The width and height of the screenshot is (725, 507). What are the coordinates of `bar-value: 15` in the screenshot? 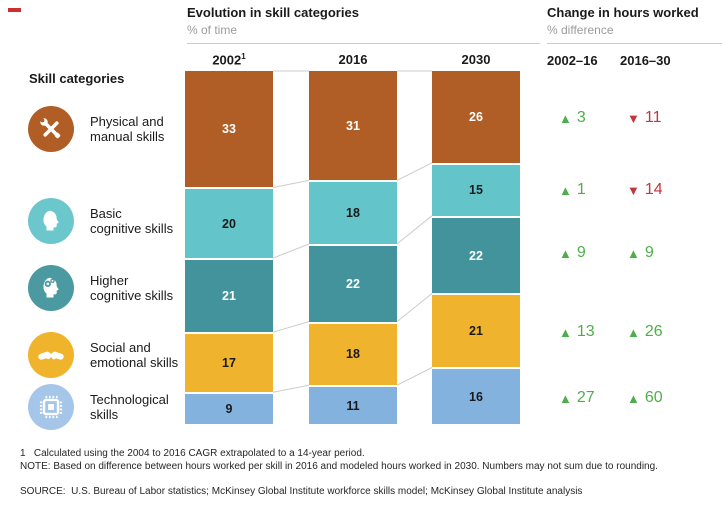 It's located at (476, 190).